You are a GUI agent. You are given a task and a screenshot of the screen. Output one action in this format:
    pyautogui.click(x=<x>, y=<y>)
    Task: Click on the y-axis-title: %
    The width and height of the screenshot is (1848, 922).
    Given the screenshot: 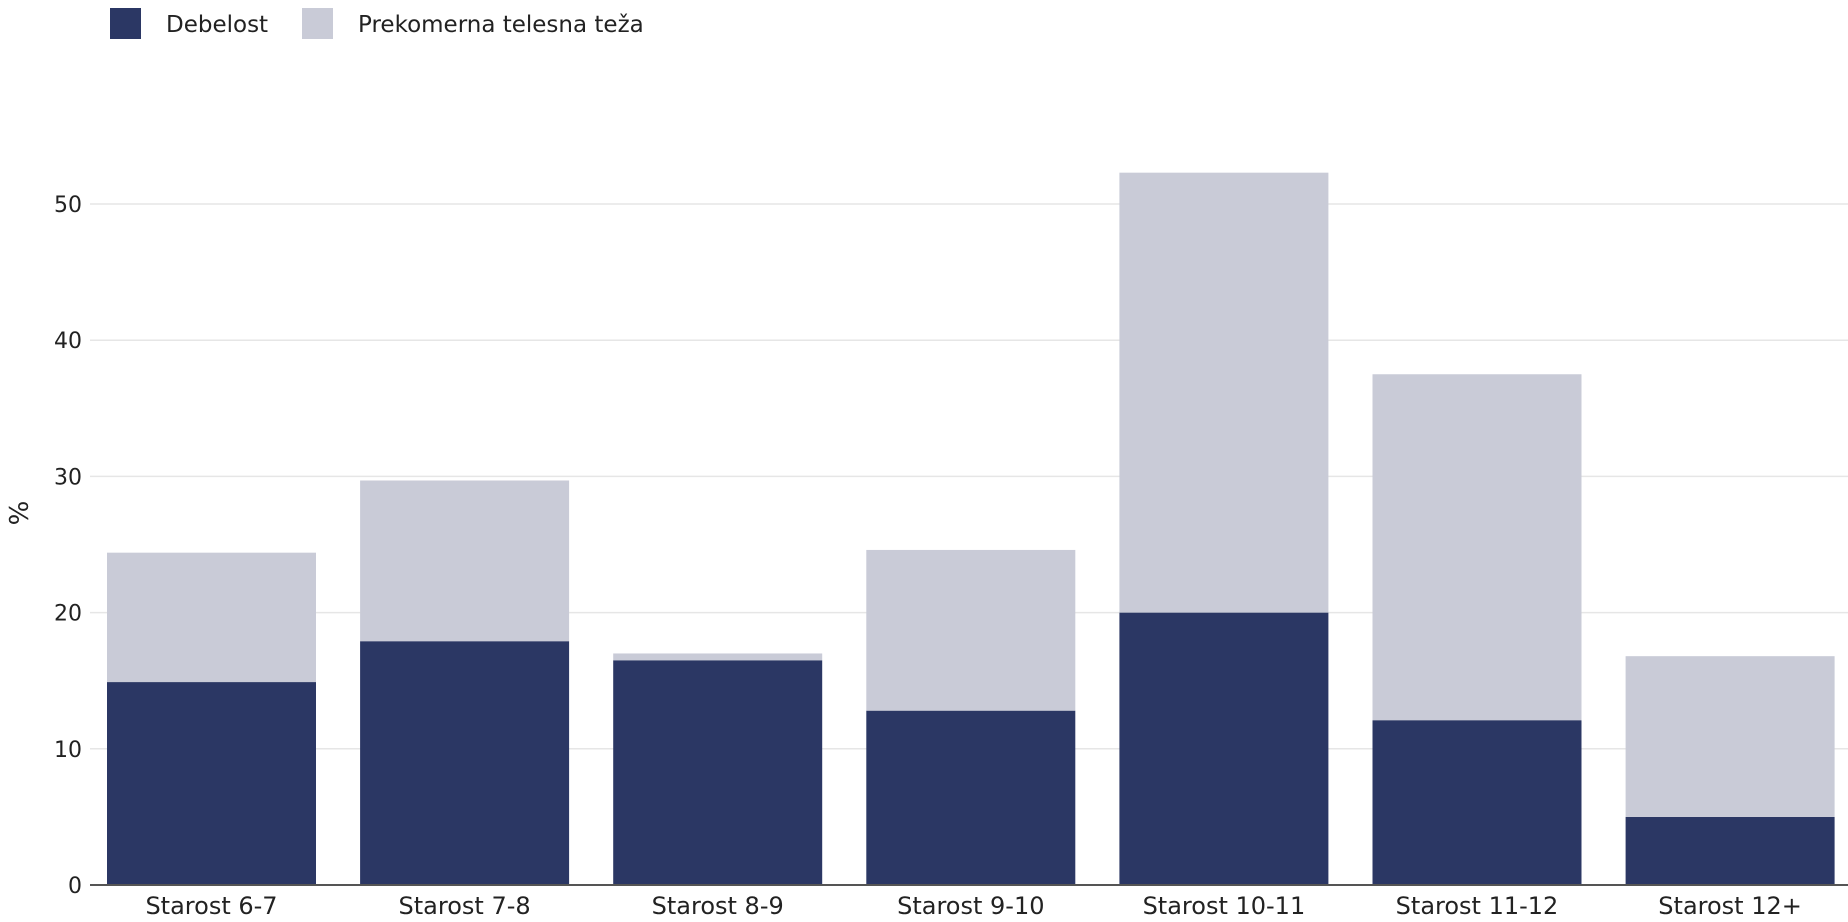 What is the action you would take?
    pyautogui.click(x=20, y=513)
    